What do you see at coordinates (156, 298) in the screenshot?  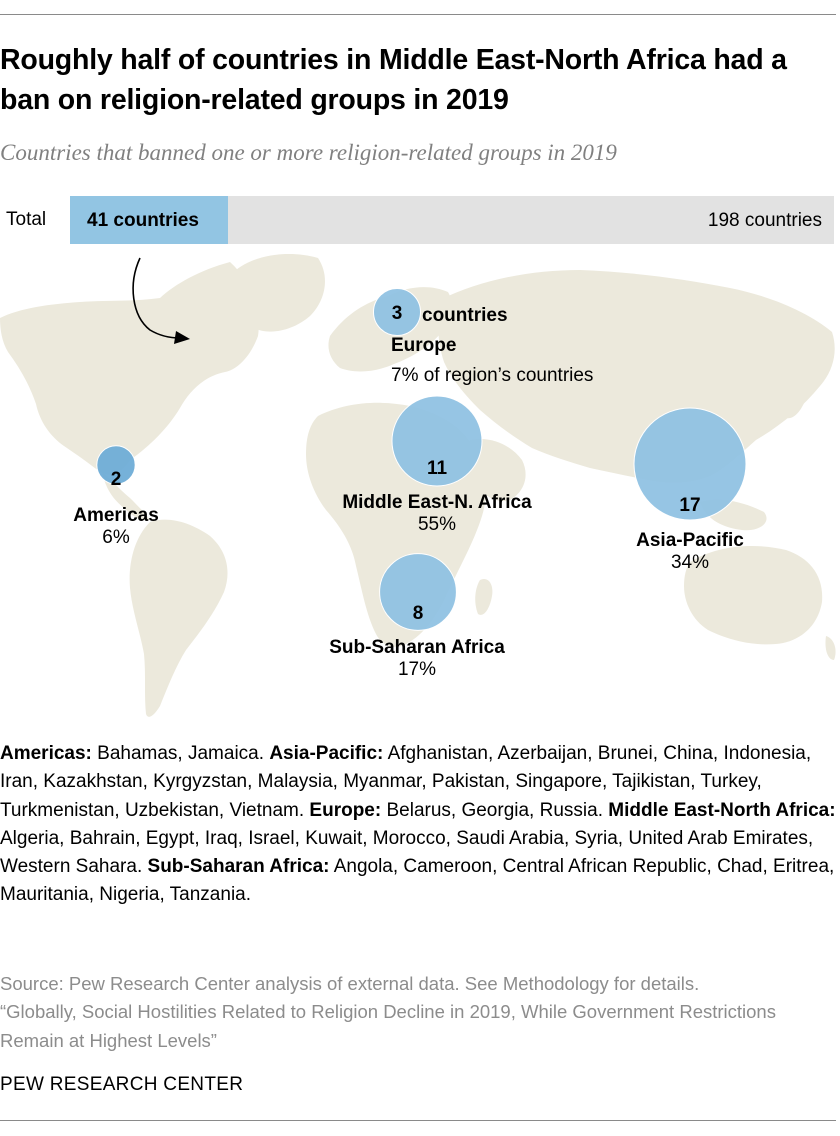 I see `pointer-arrow-line` at bounding box center [156, 298].